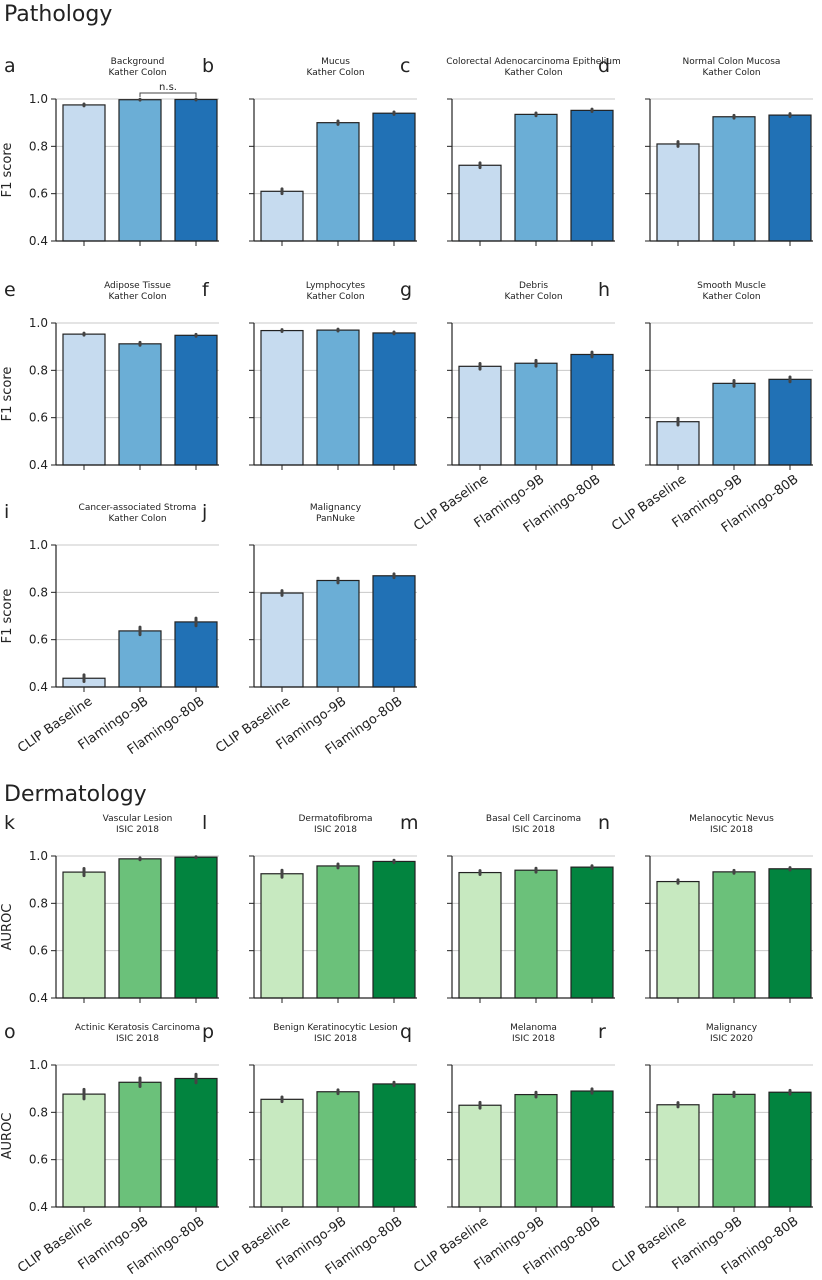 The image size is (822, 1280). Describe the element at coordinates (208, 66) in the screenshot. I see `panel-letter: b` at that location.